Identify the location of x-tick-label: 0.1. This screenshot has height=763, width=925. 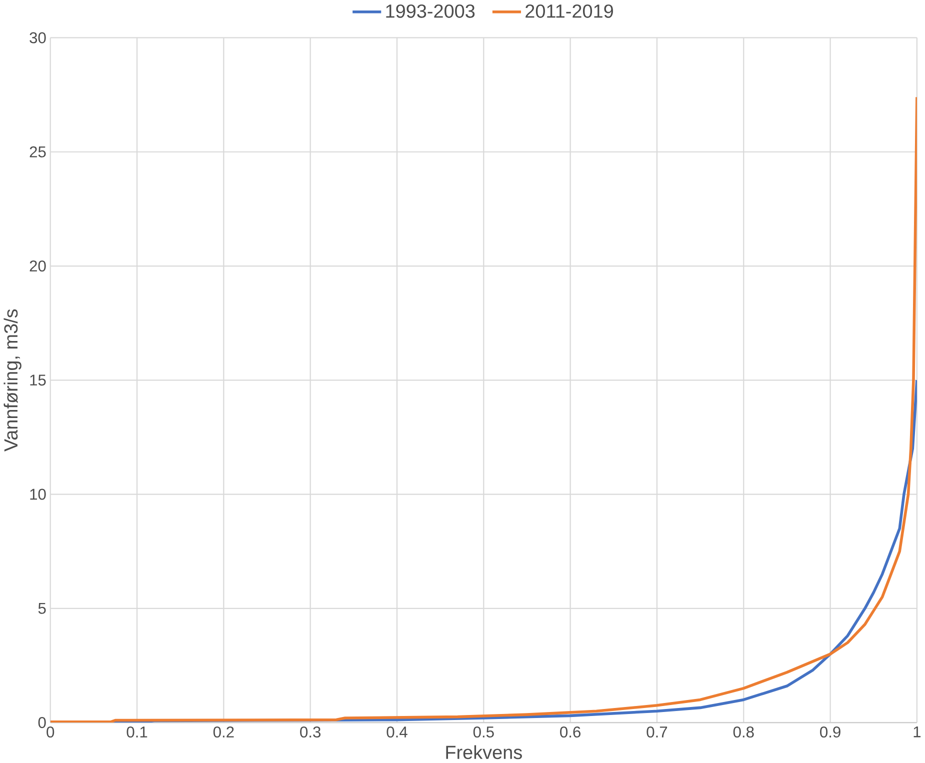
(137, 732).